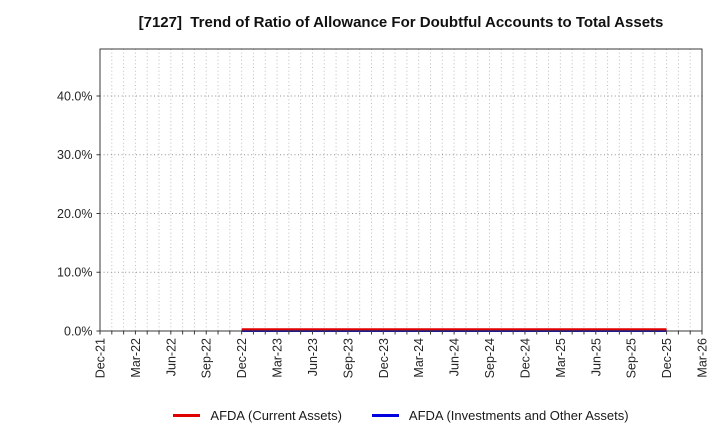 The height and width of the screenshot is (440, 720). I want to click on svg-text: 0.0%, so click(78, 331).